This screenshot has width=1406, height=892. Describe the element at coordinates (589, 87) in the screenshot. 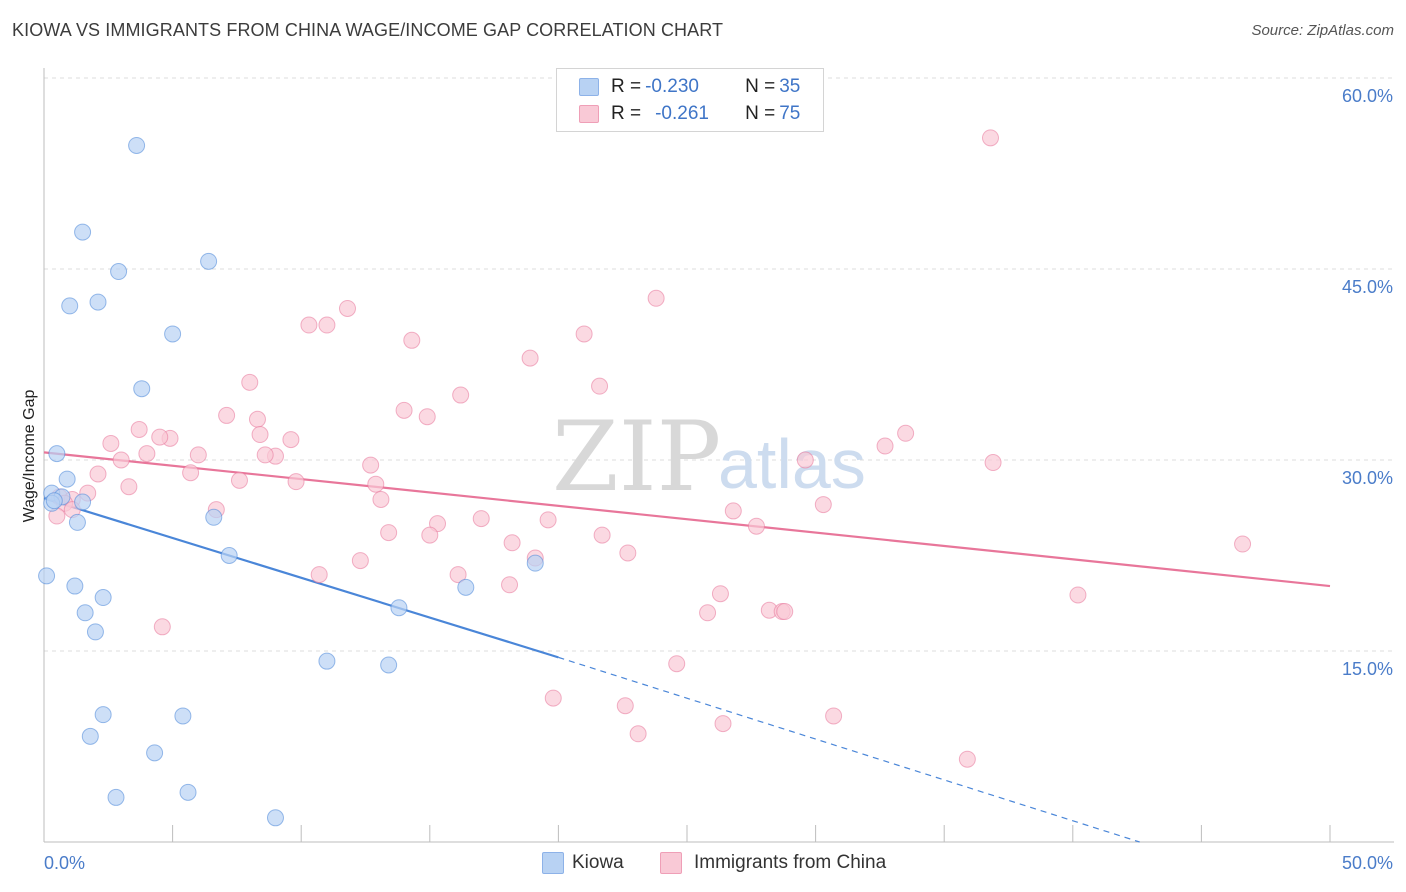

I see `legend-swatch-kiowa` at that location.